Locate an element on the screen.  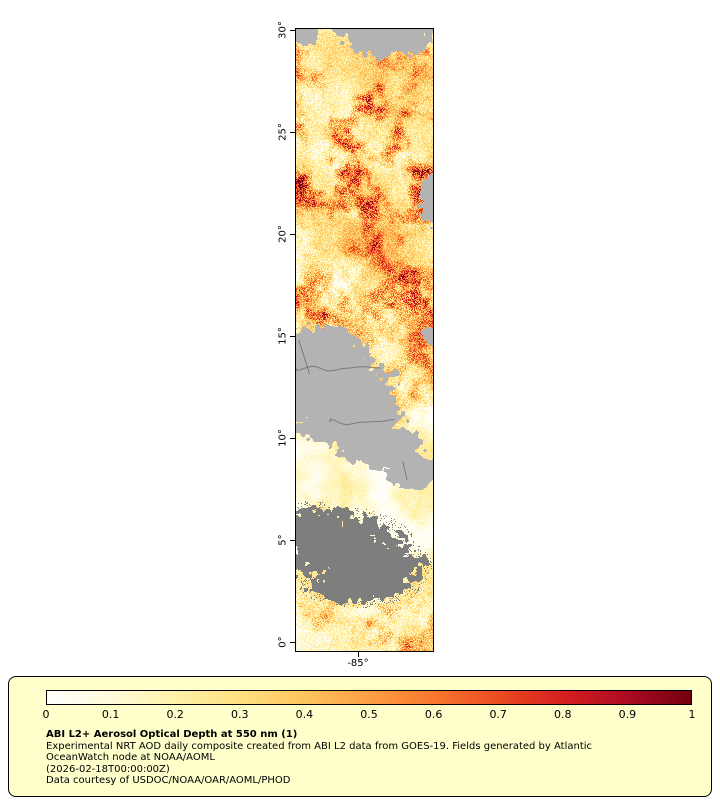
colorbar-tick-label: 0.2 is located at coordinates (175, 714).